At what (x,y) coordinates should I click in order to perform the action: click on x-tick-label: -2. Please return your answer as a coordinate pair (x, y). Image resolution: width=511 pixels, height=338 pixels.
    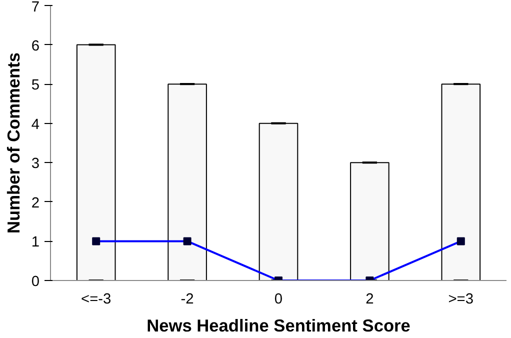
    Looking at the image, I should click on (187, 300).